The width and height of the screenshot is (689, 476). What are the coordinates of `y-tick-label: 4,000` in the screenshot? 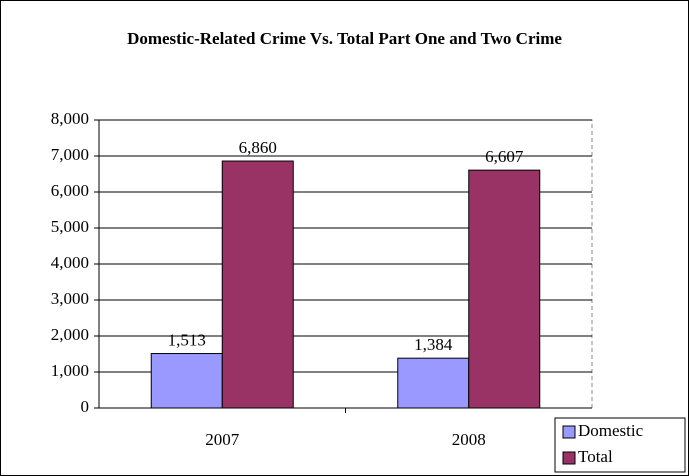 It's located at (70, 262).